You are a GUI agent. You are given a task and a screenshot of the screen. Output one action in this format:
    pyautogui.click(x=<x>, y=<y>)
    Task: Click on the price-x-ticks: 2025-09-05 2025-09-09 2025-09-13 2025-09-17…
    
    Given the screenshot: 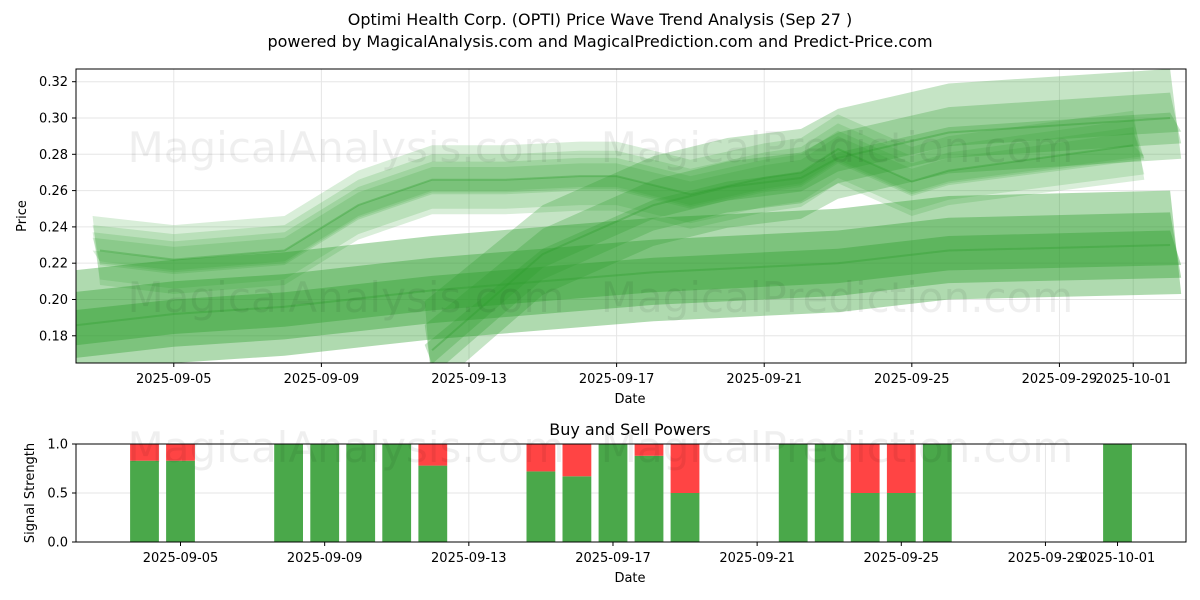 What is the action you would take?
    pyautogui.click(x=653, y=375)
    